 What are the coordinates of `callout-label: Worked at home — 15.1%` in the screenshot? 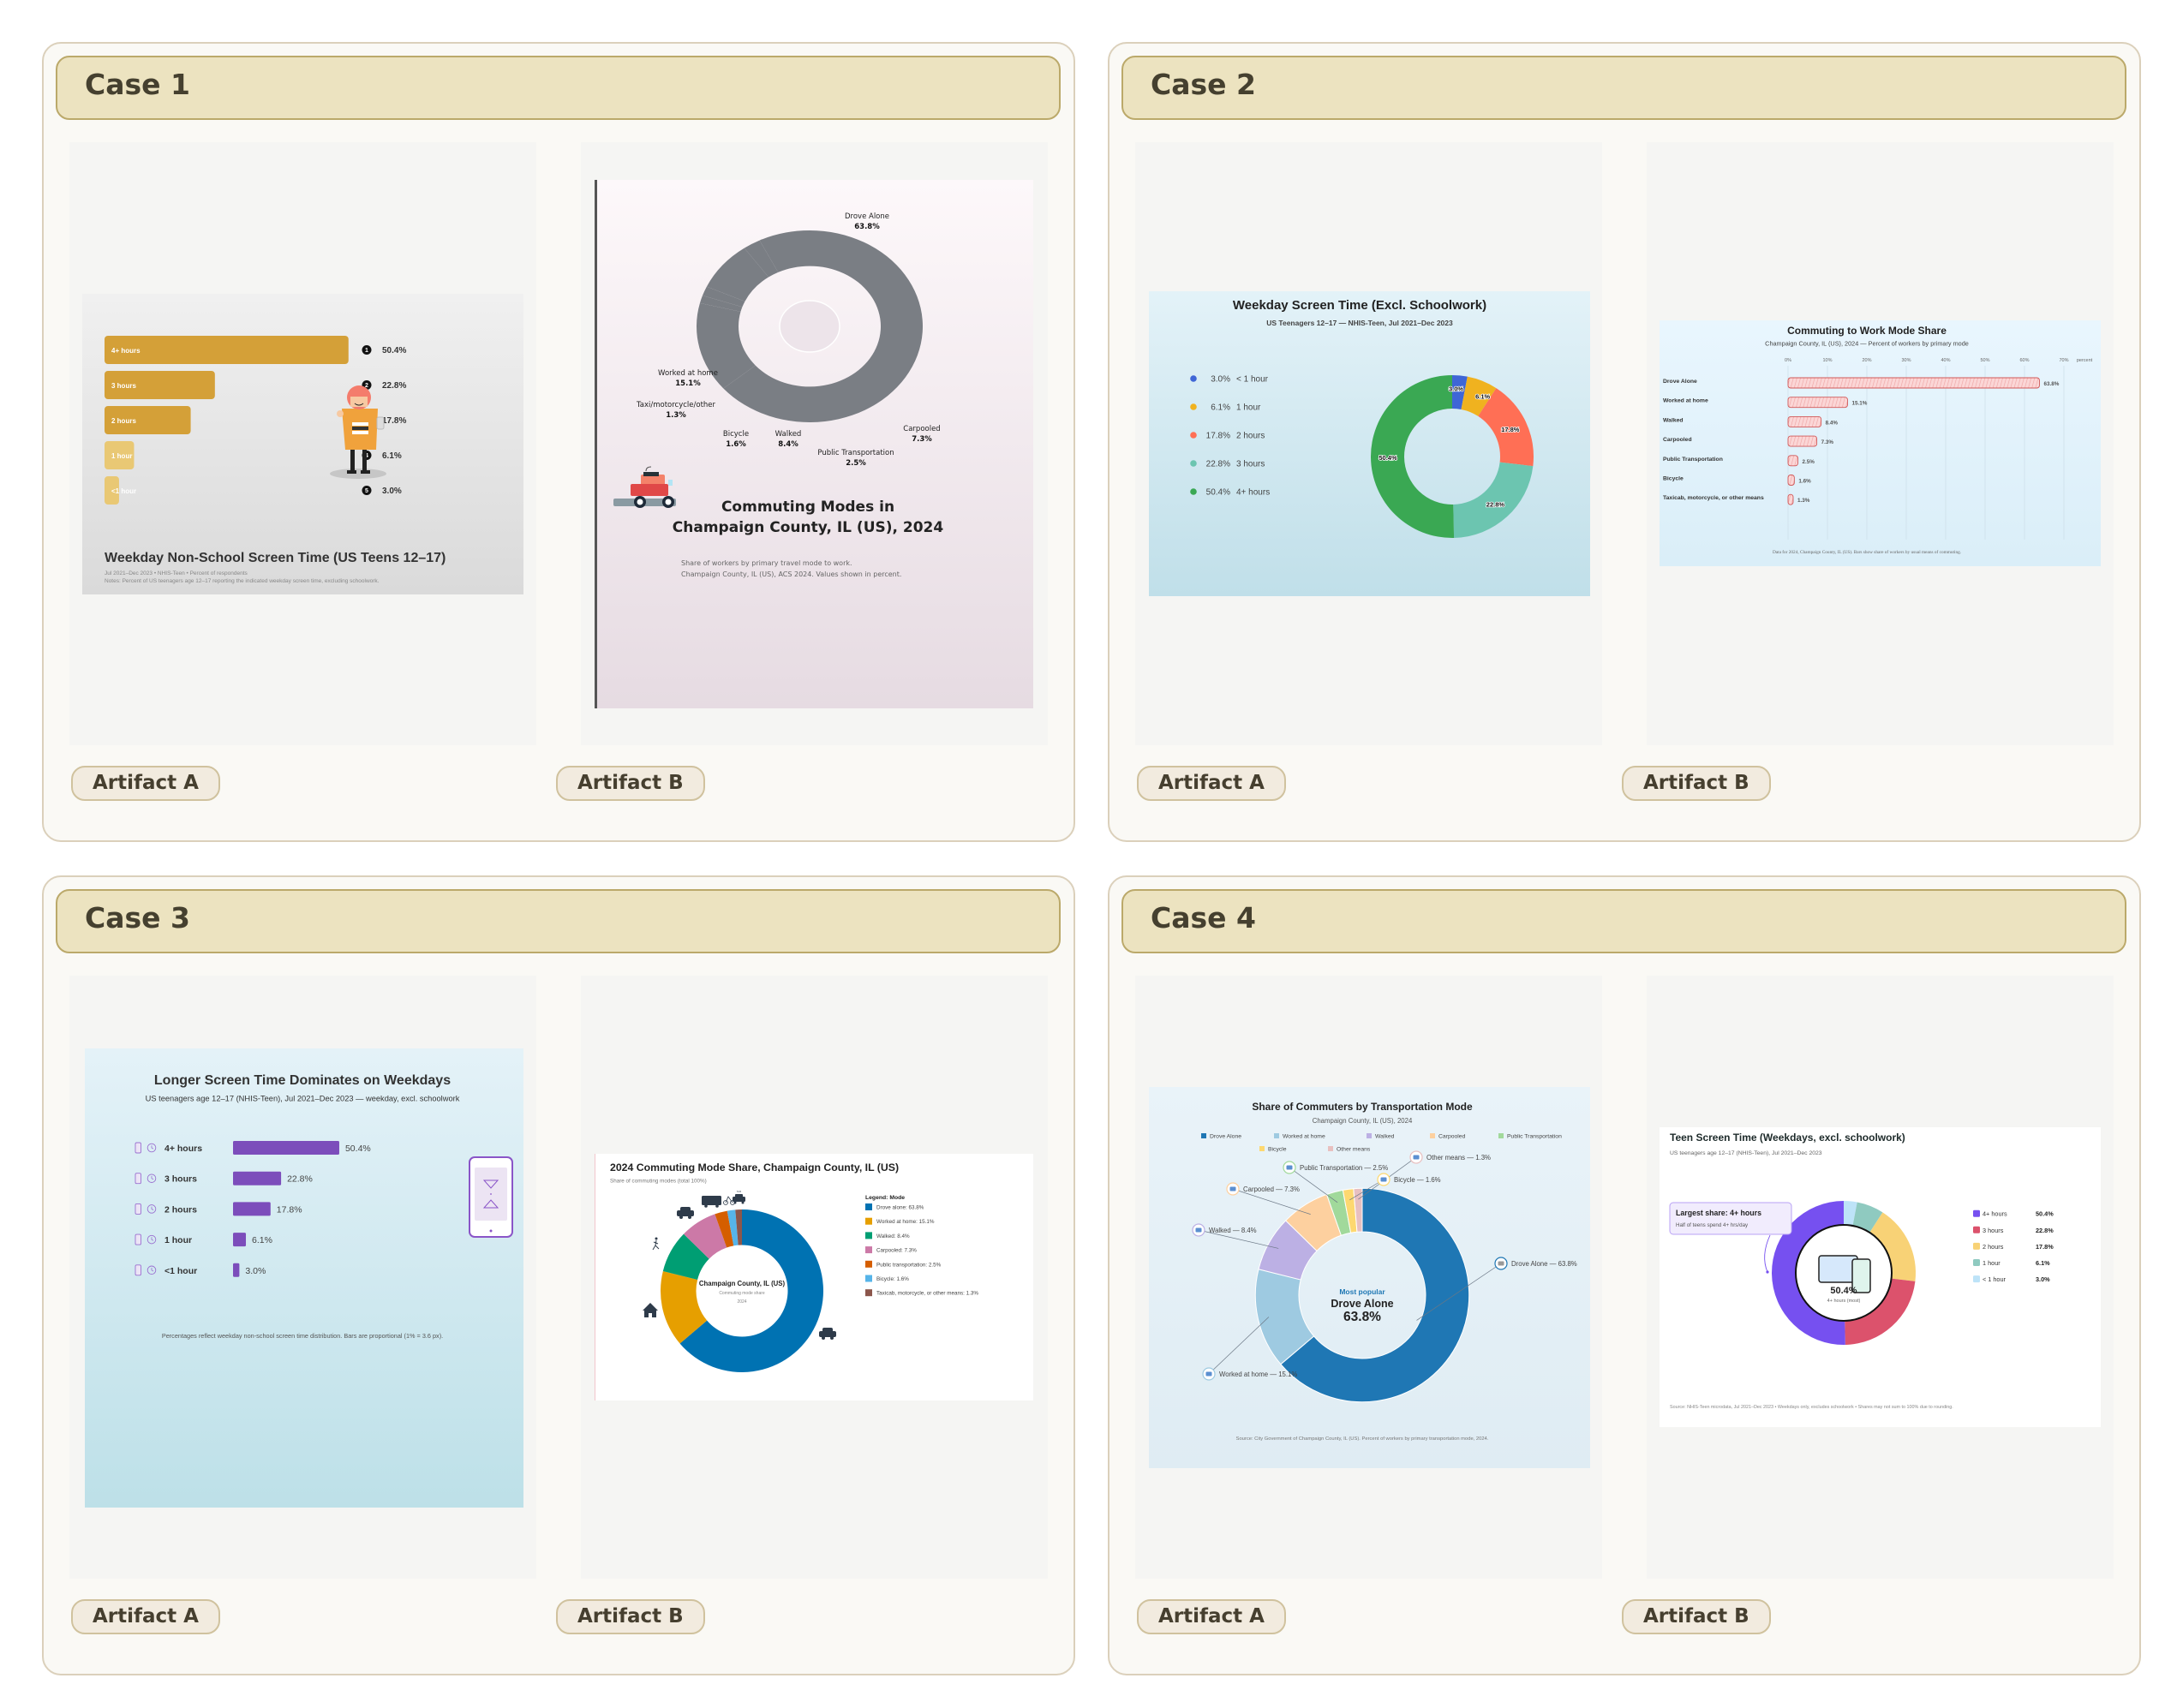 It's located at (1258, 1375).